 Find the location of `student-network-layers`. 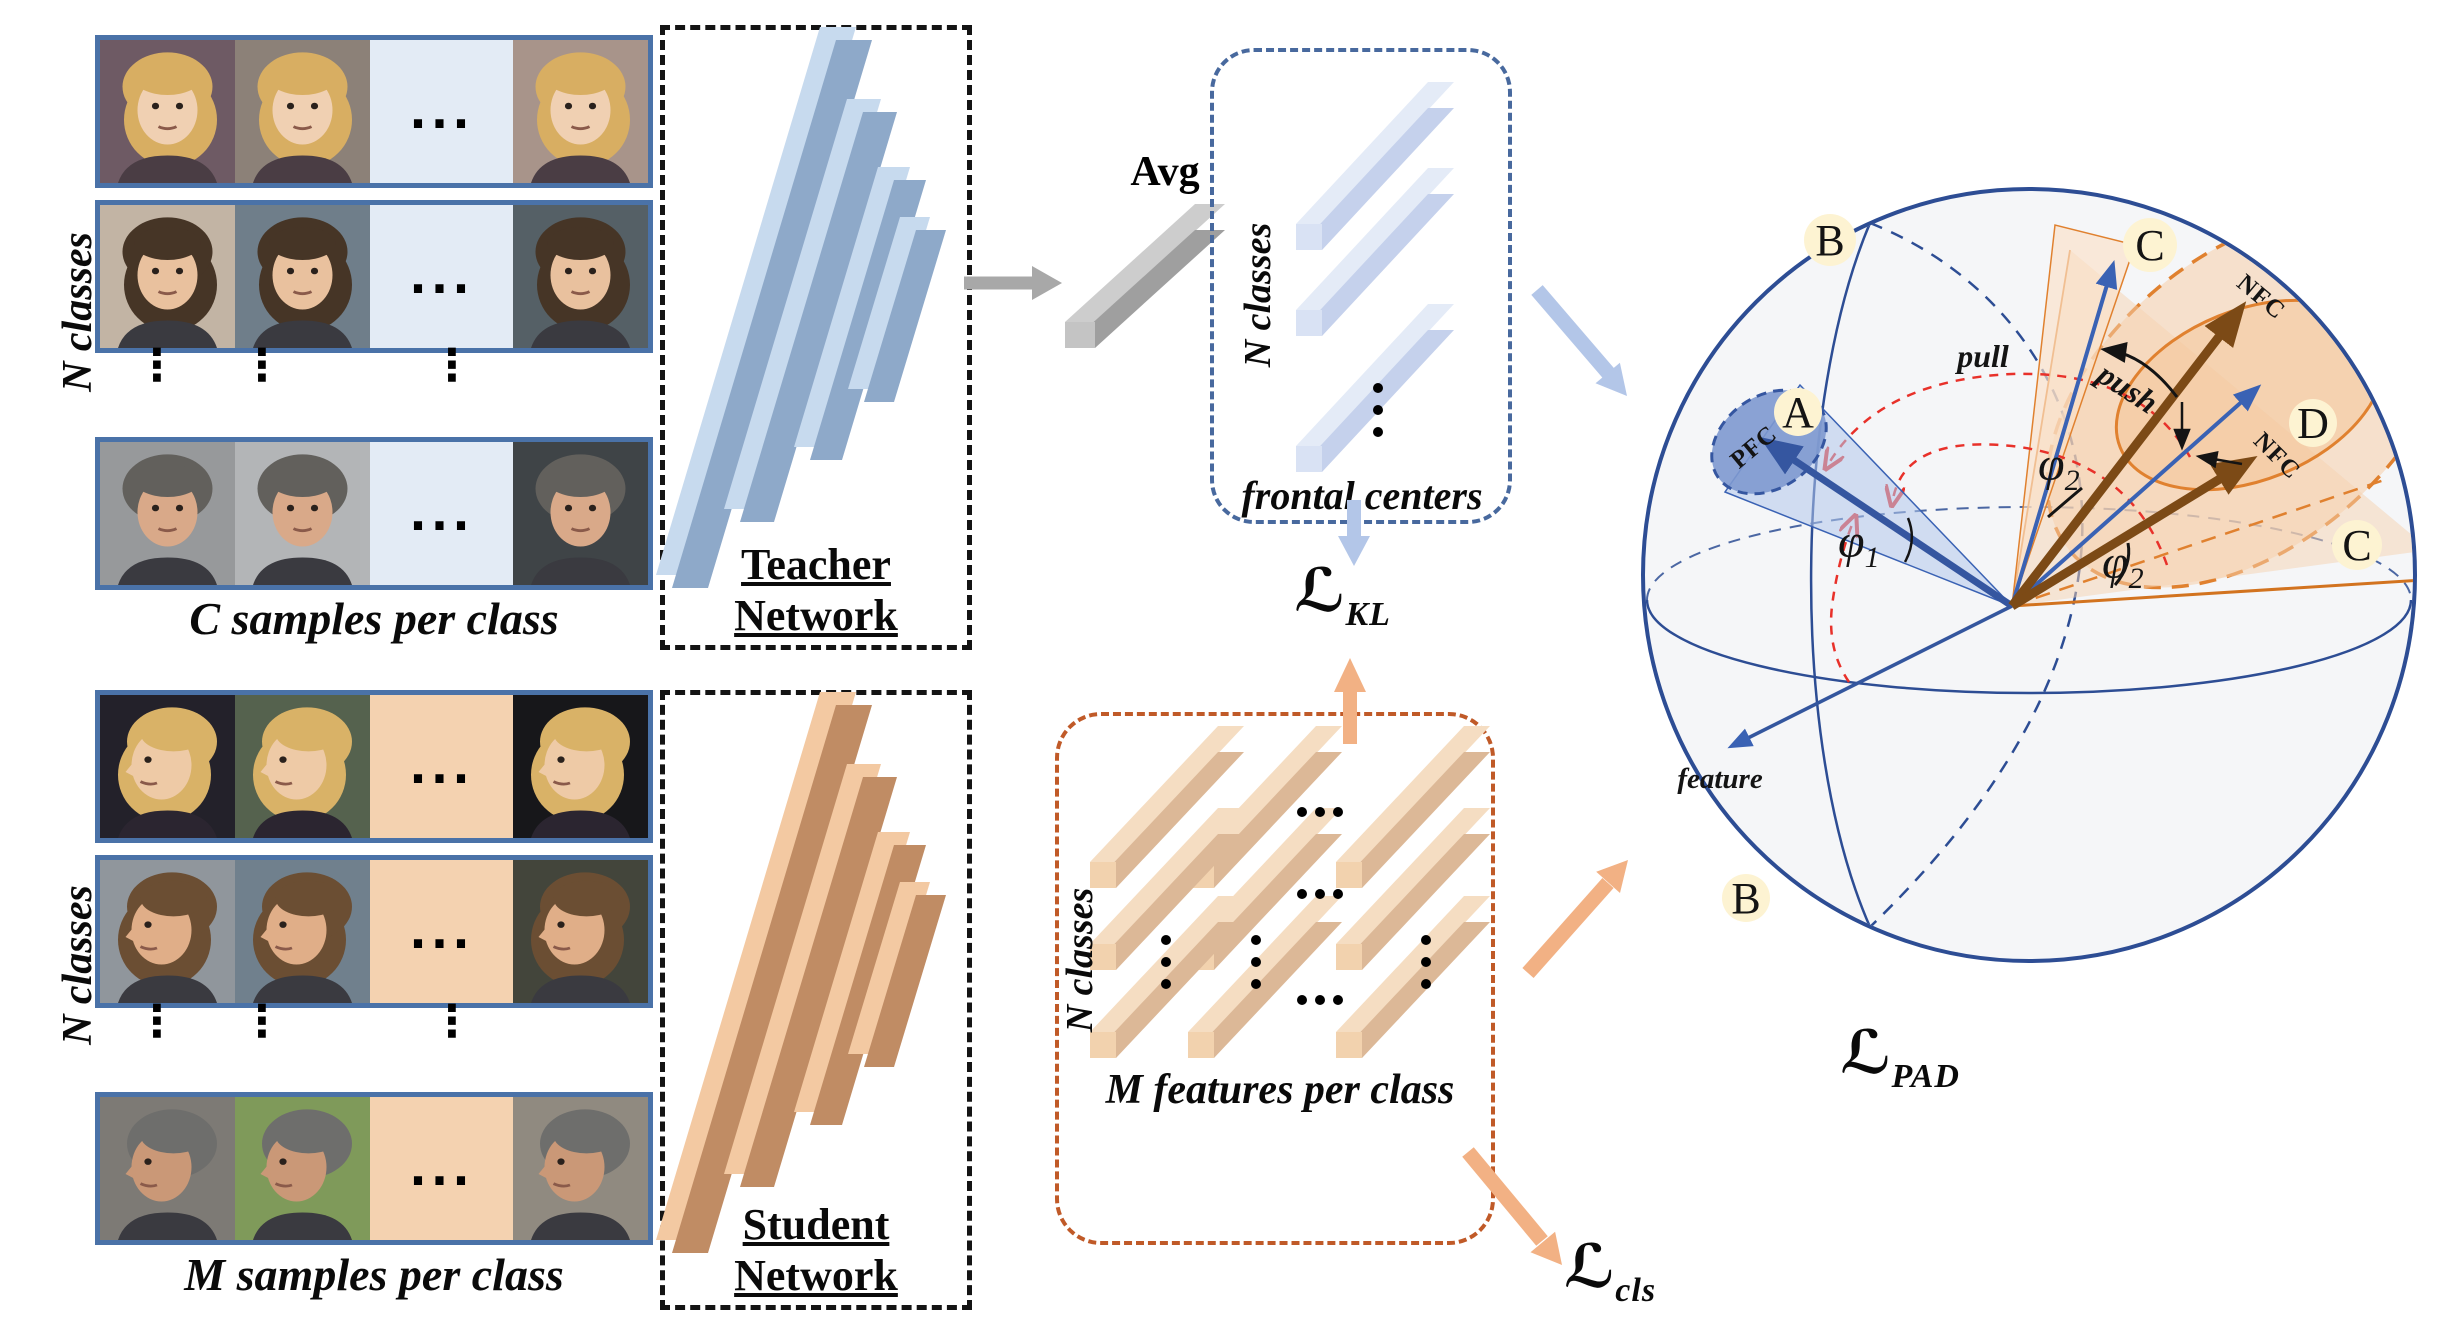

student-network-layers is located at coordinates (801, 972).